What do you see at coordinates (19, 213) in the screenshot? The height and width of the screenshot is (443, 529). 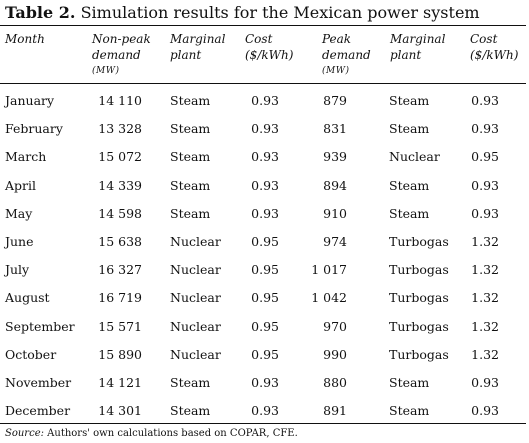 I see `cell-month: May` at bounding box center [19, 213].